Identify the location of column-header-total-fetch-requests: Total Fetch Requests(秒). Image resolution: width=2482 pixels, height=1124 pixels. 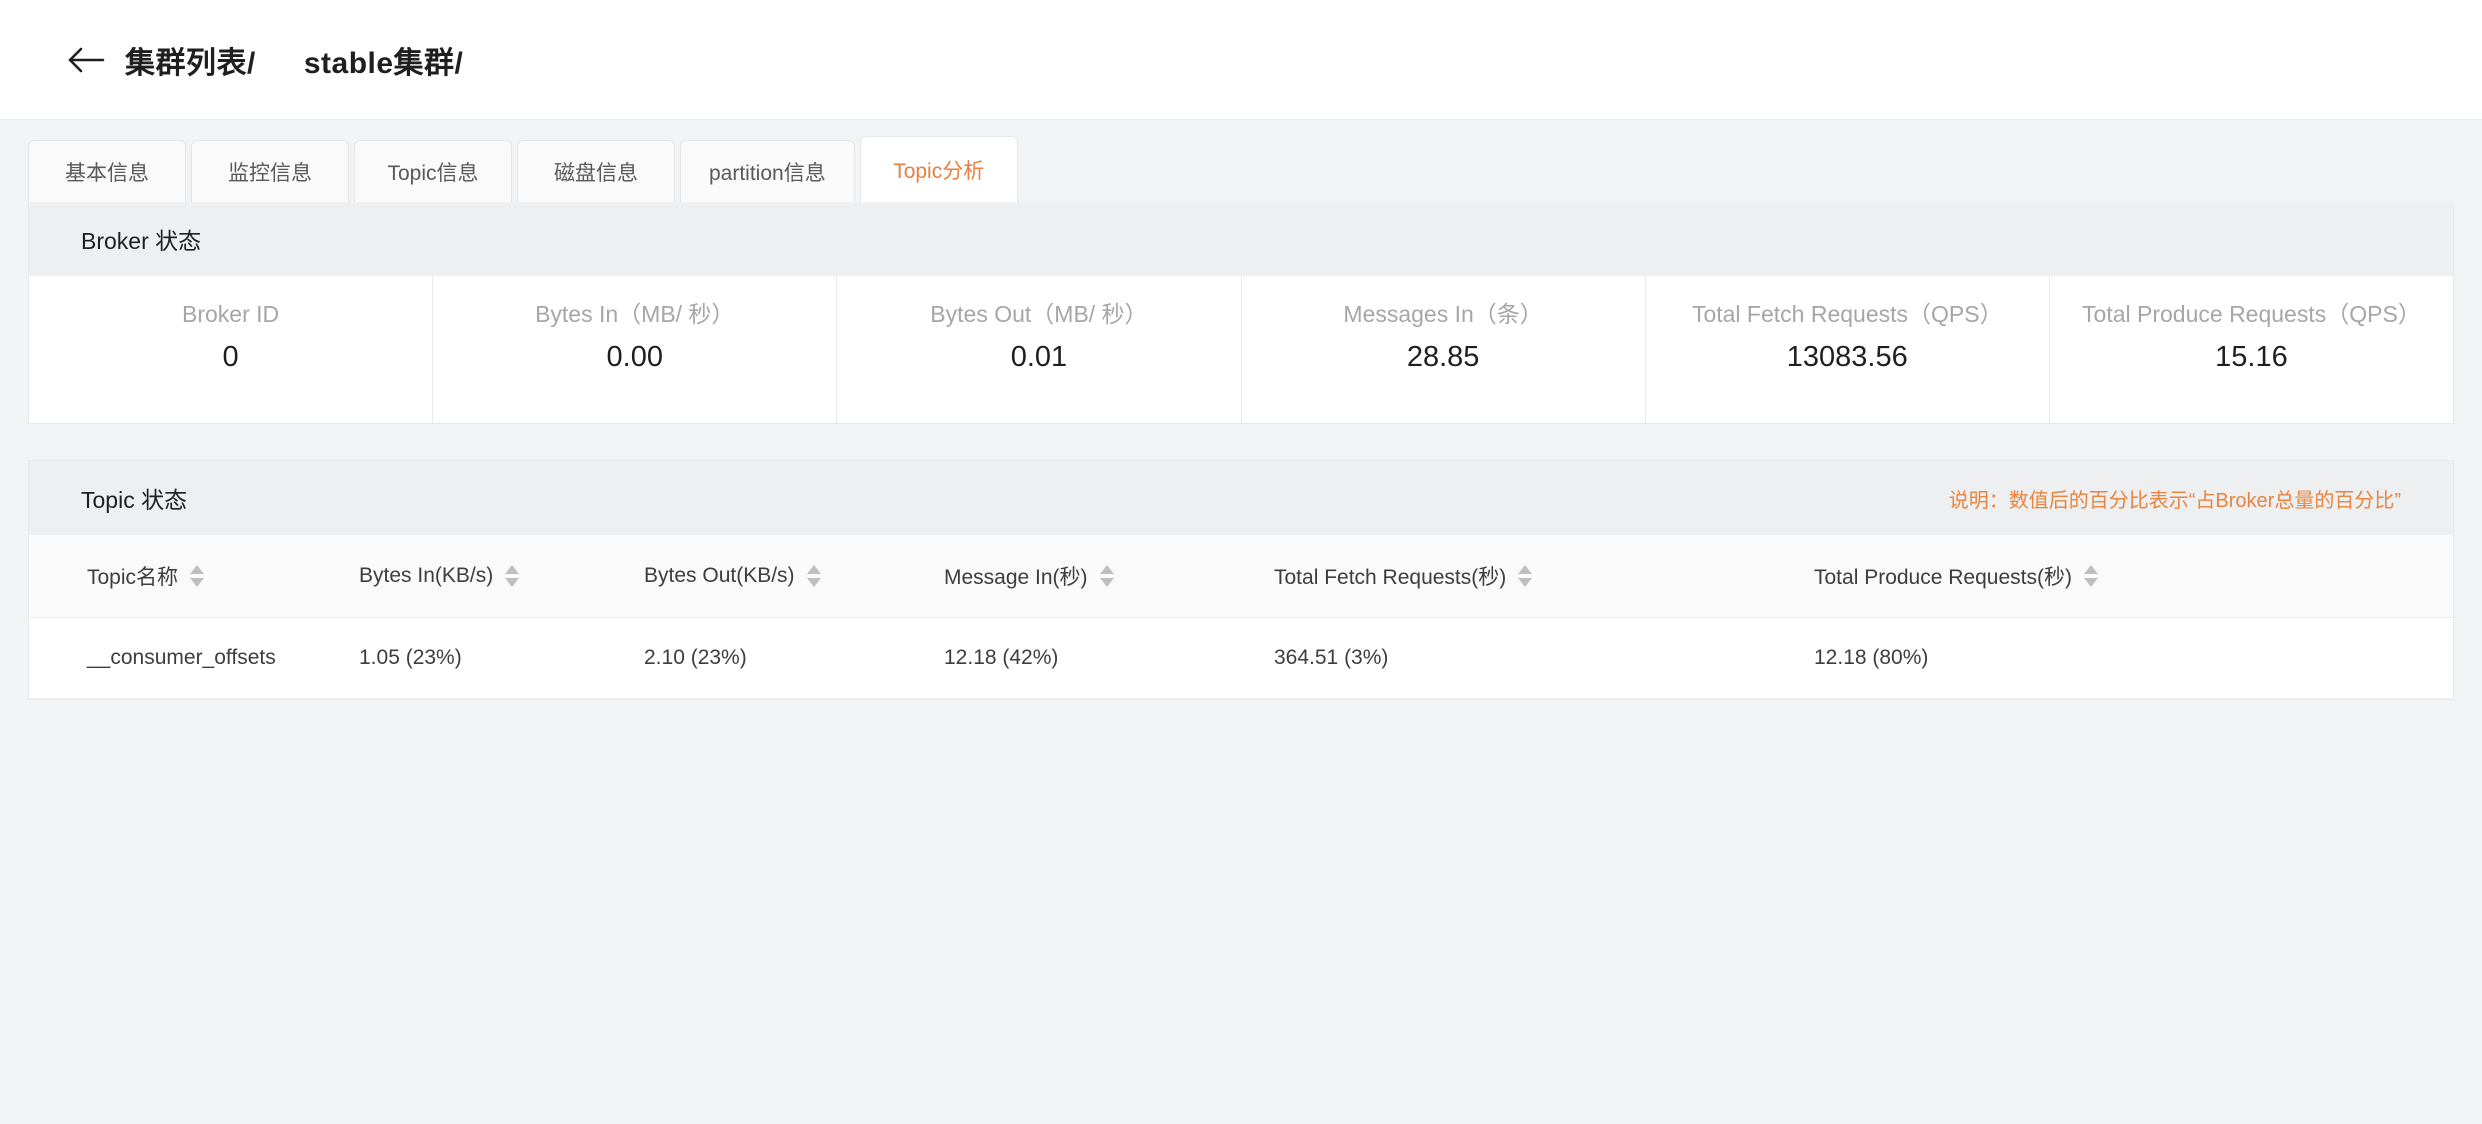
(1544, 576).